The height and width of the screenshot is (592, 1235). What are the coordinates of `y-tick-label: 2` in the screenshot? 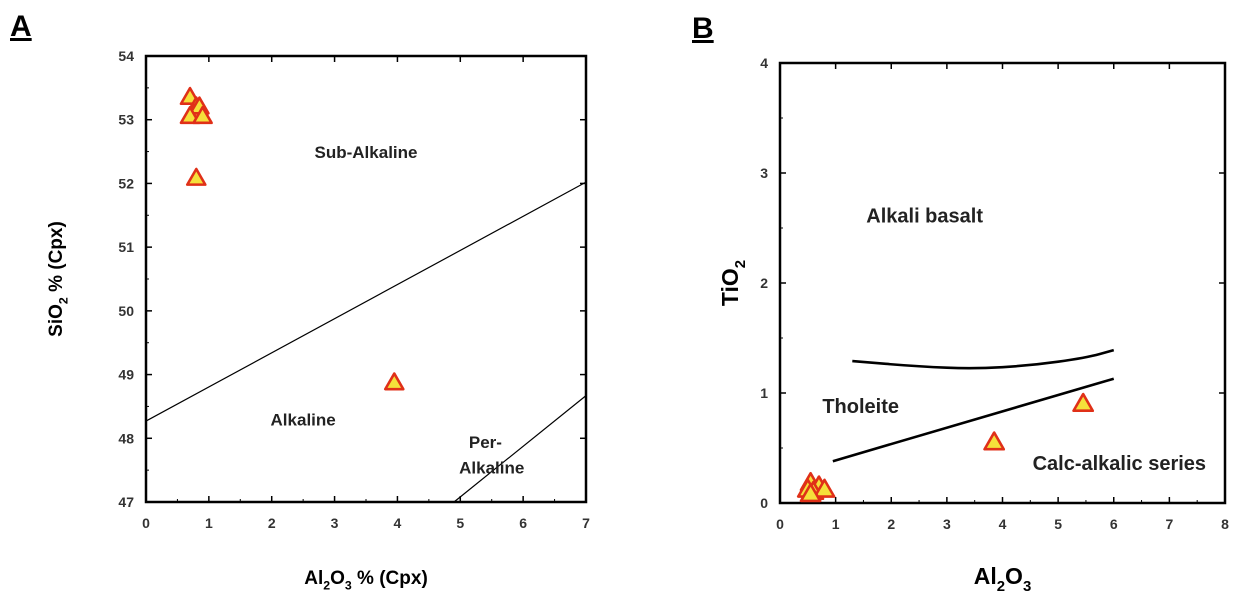 It's located at (764, 283).